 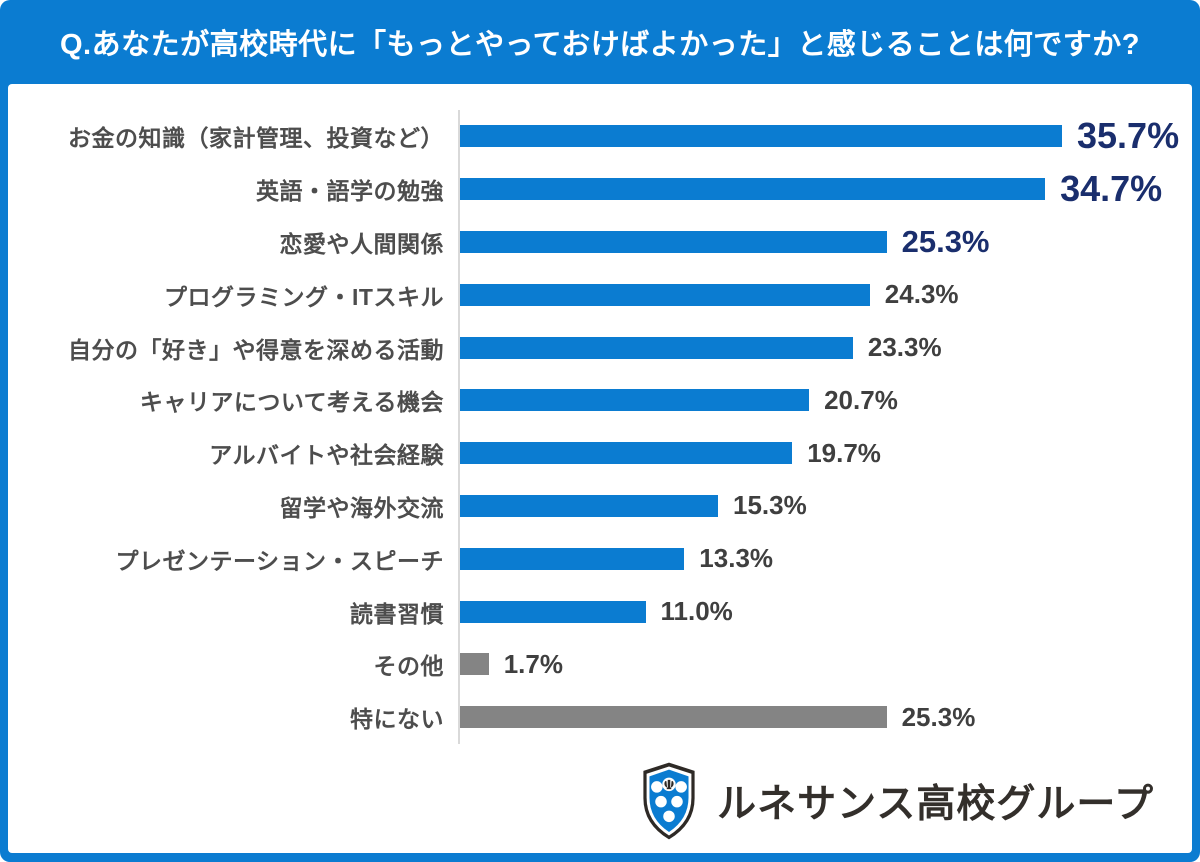 I want to click on bar-zone: 34.7%, so click(x=825, y=189).